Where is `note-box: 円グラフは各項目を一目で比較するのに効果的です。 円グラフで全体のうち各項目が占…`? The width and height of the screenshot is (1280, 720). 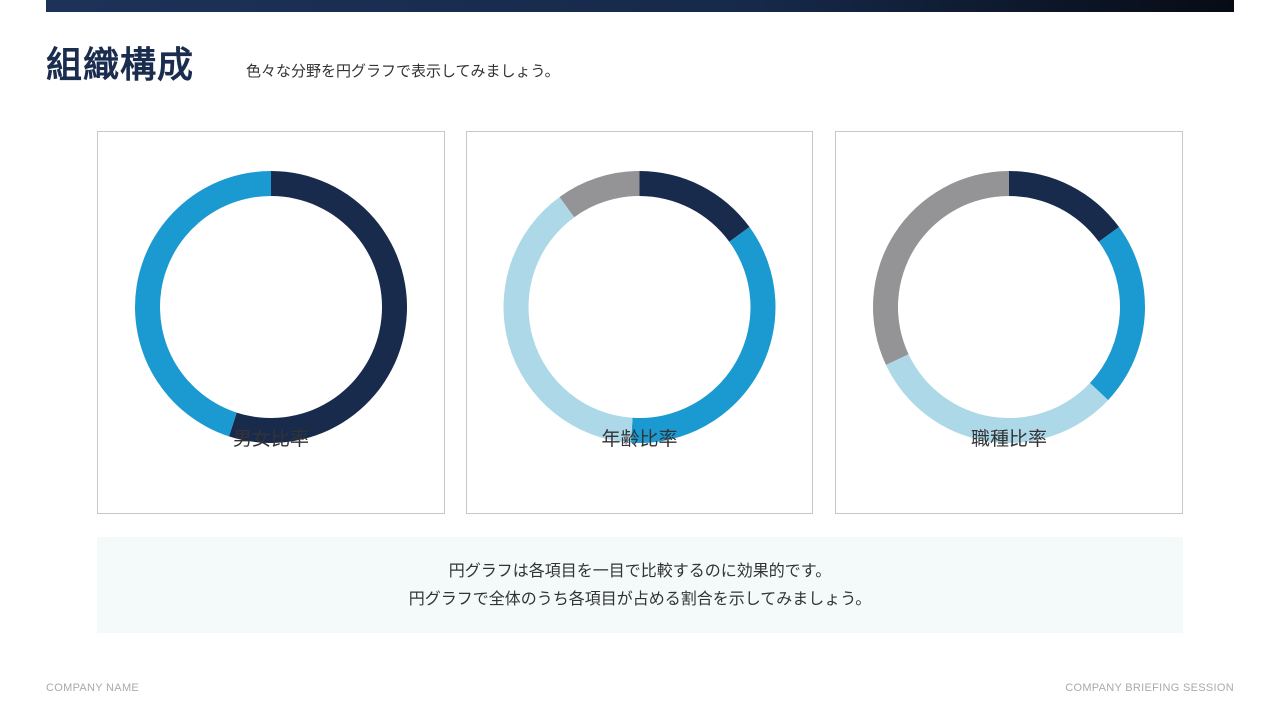 note-box: 円グラフは各項目を一目で比較するのに効果的です。 円グラフで全体のうち各項目が占… is located at coordinates (640, 585).